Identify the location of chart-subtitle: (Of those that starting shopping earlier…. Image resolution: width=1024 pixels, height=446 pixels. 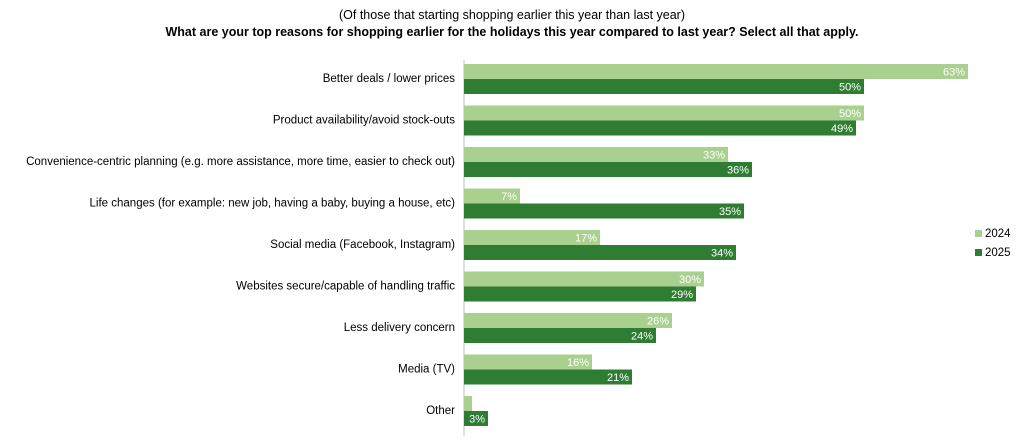
(511, 15).